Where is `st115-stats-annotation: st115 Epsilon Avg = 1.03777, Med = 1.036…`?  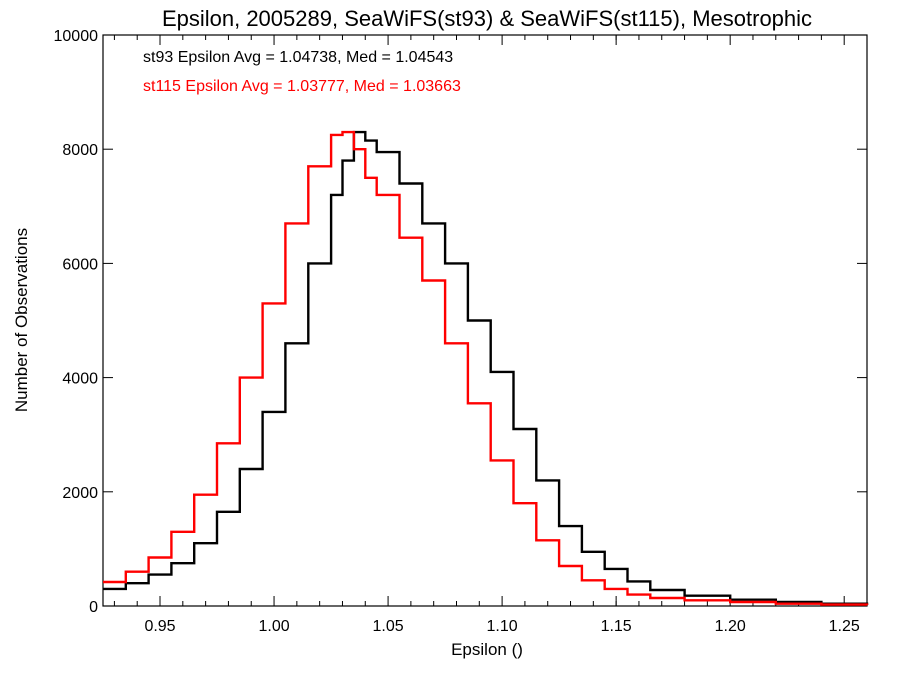 st115-stats-annotation: st115 Epsilon Avg = 1.03777, Med = 1.036… is located at coordinates (302, 86).